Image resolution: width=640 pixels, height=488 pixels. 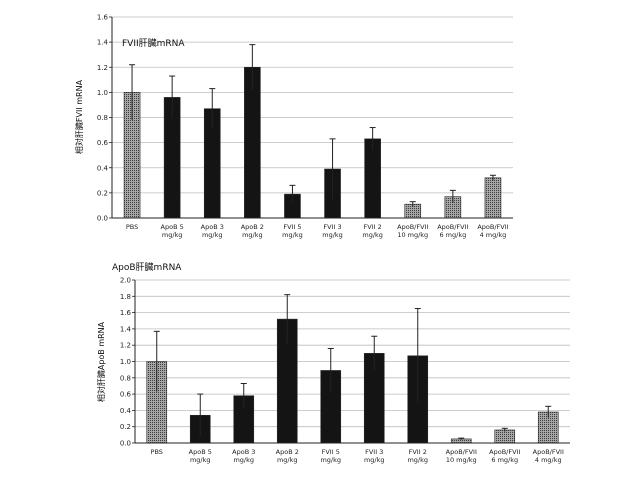 What do you see at coordinates (103, 18) in the screenshot?
I see `fvii-y-tick-label: 1.6` at bounding box center [103, 18].